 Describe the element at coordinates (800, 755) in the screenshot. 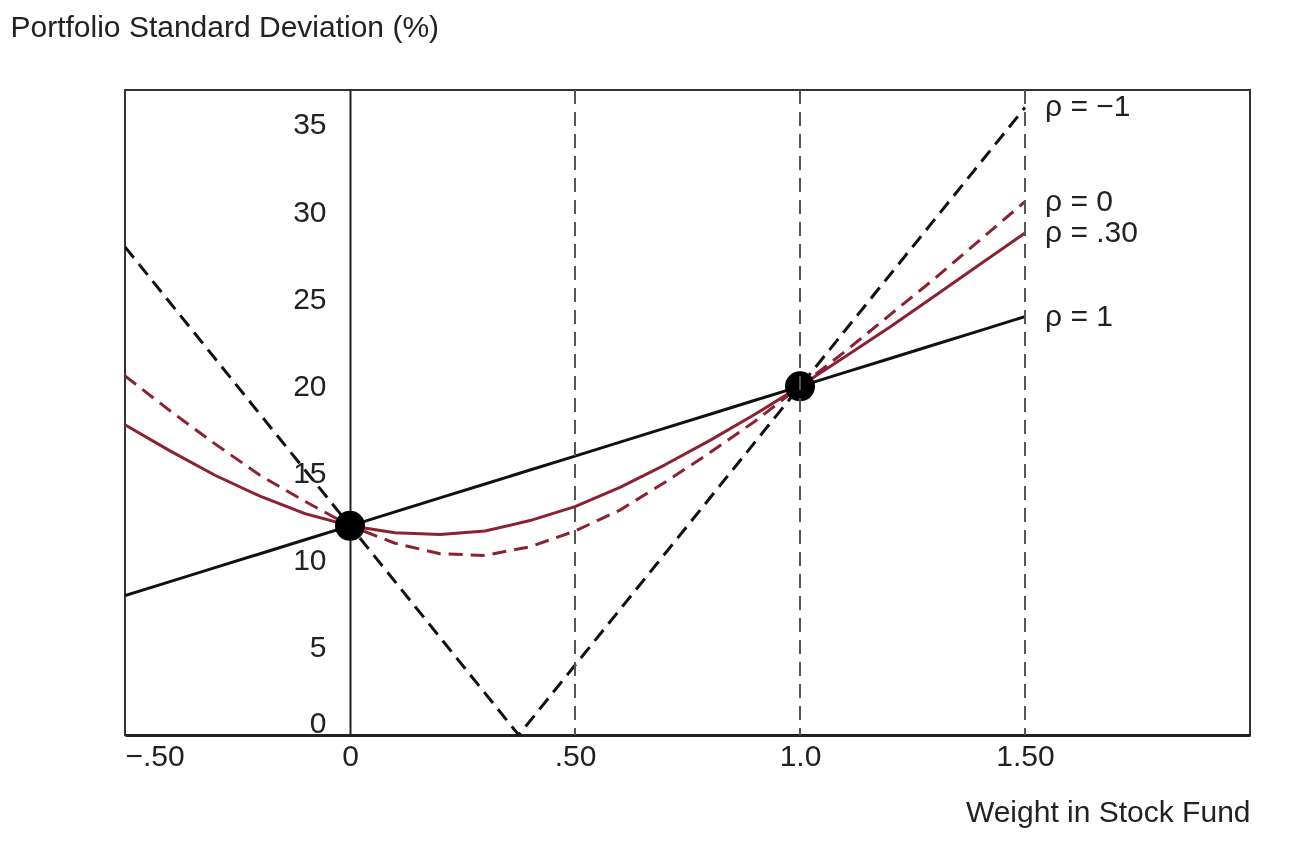

I see `x-tick-label: 1.0` at that location.